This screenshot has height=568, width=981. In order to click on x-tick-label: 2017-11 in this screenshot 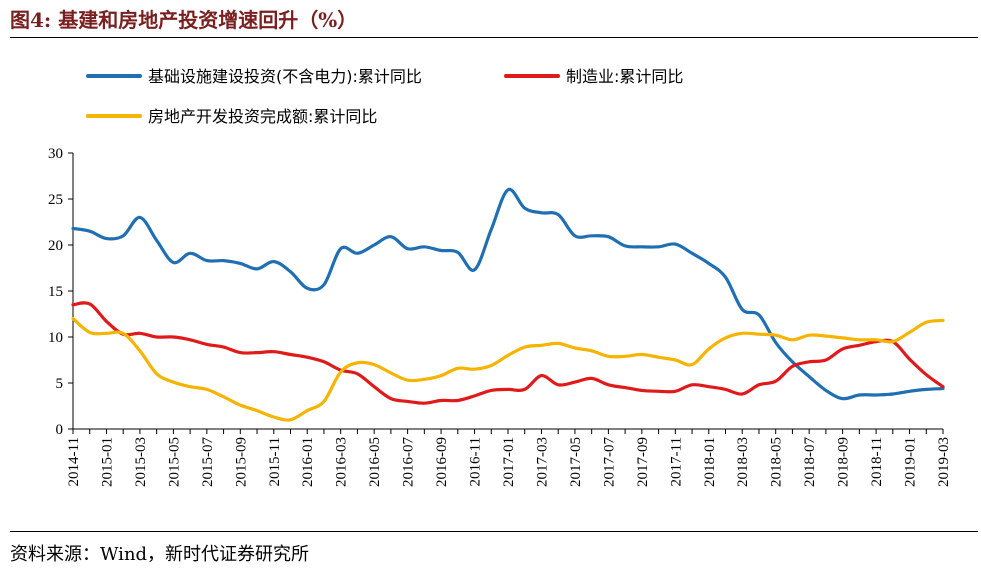, I will do `click(676, 461)`.